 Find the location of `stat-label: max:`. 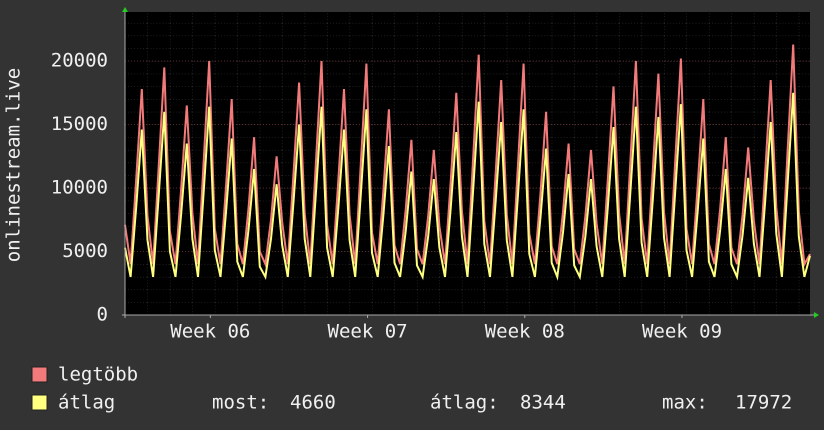

stat-label: max: is located at coordinates (685, 403).